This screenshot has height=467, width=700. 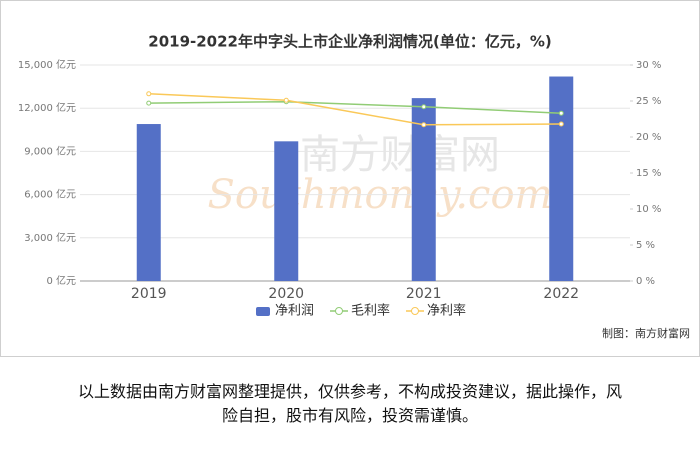 What do you see at coordinates (349, 415) in the screenshot?
I see `disclaimer-line: 险自担，股市有风险，投资需谨慎。` at bounding box center [349, 415].